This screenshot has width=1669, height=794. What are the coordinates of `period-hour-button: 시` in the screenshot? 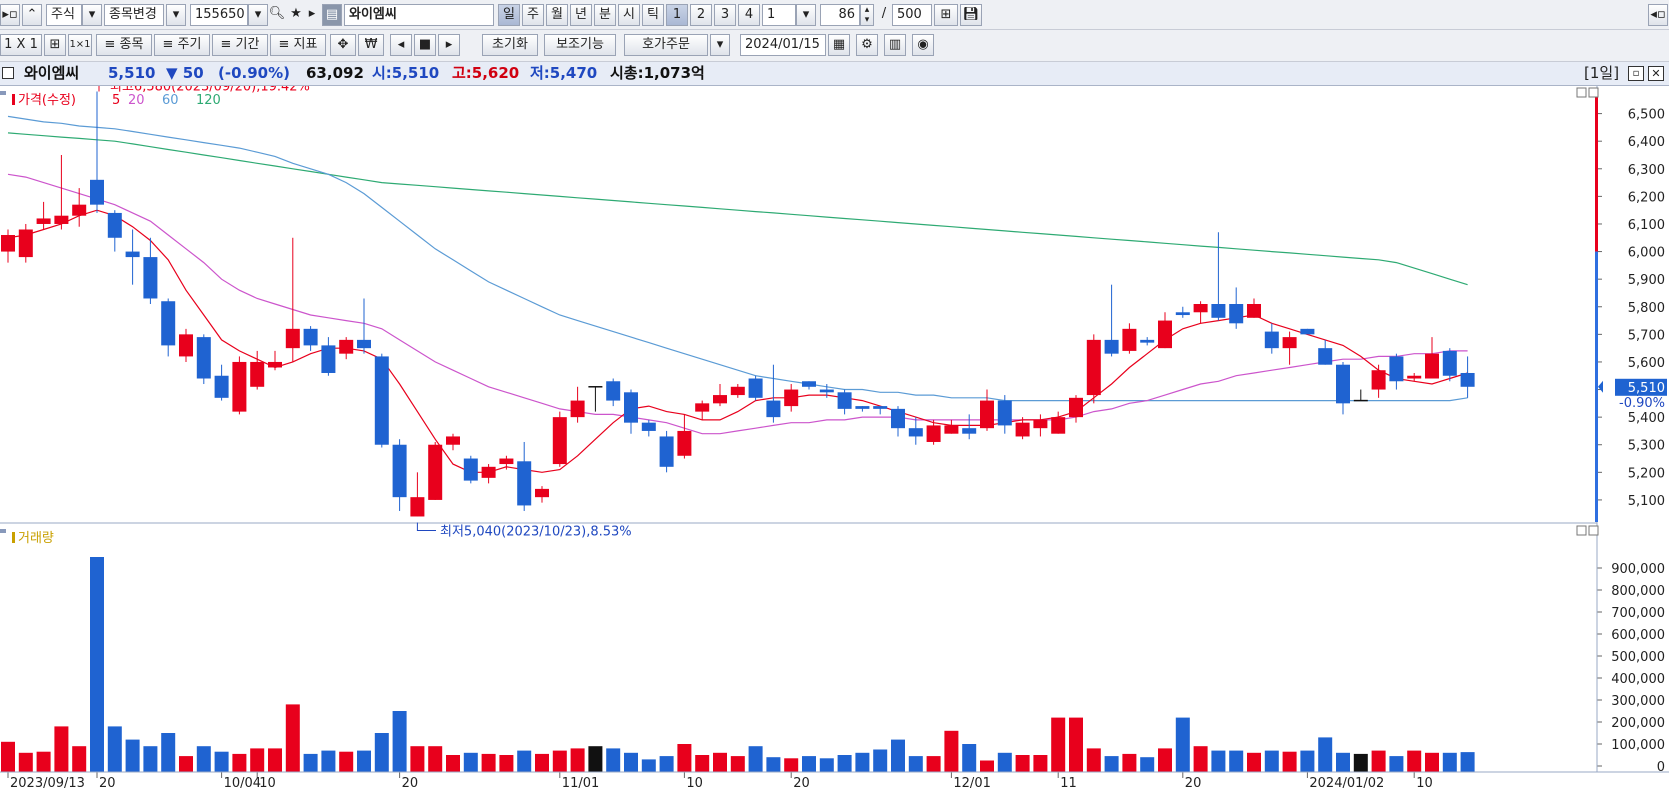 It's located at (629, 15).